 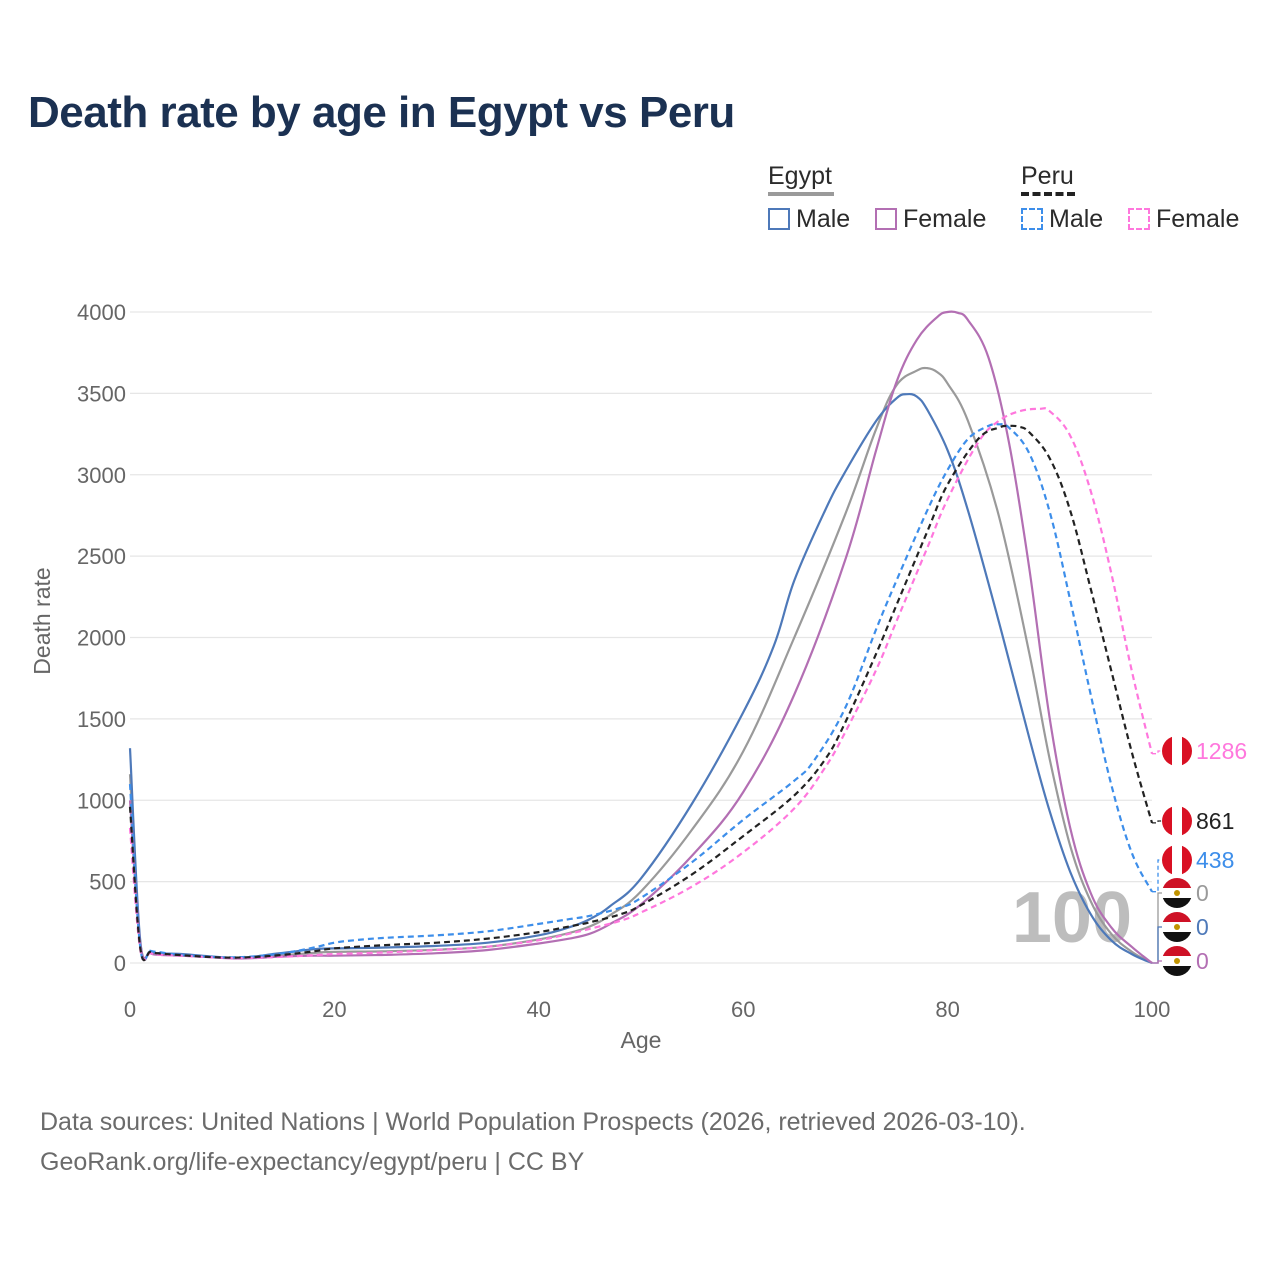 What do you see at coordinates (101, 312) in the screenshot?
I see `y-tick-label: 4000` at bounding box center [101, 312].